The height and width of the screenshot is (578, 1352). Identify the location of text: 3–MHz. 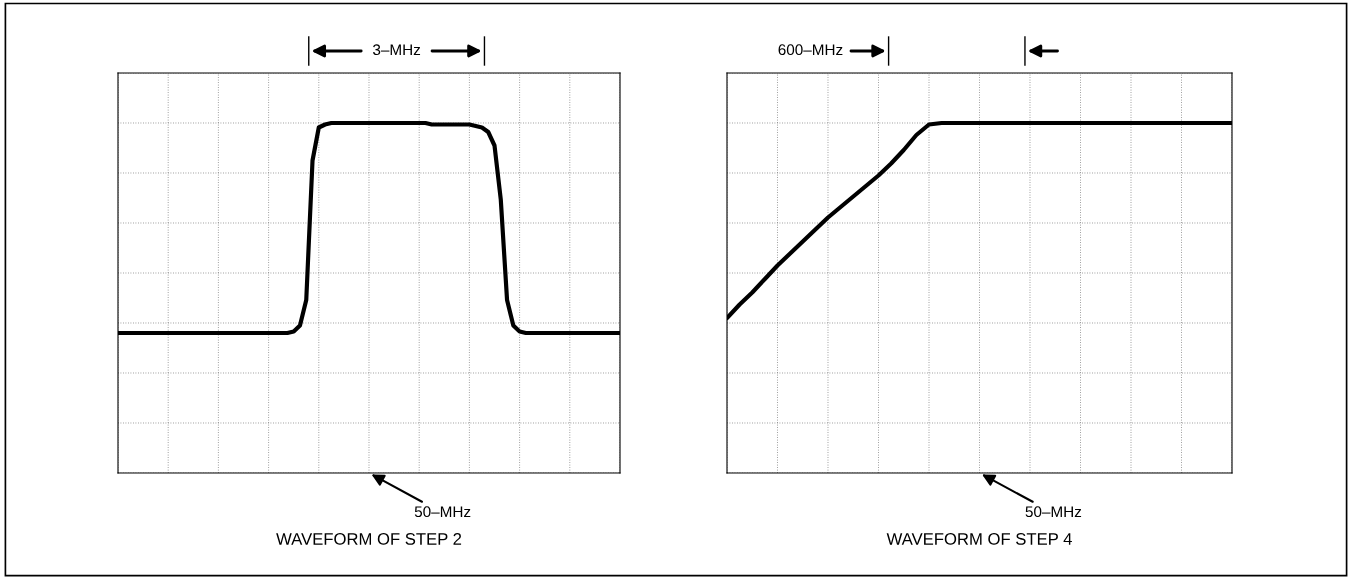
(397, 50).